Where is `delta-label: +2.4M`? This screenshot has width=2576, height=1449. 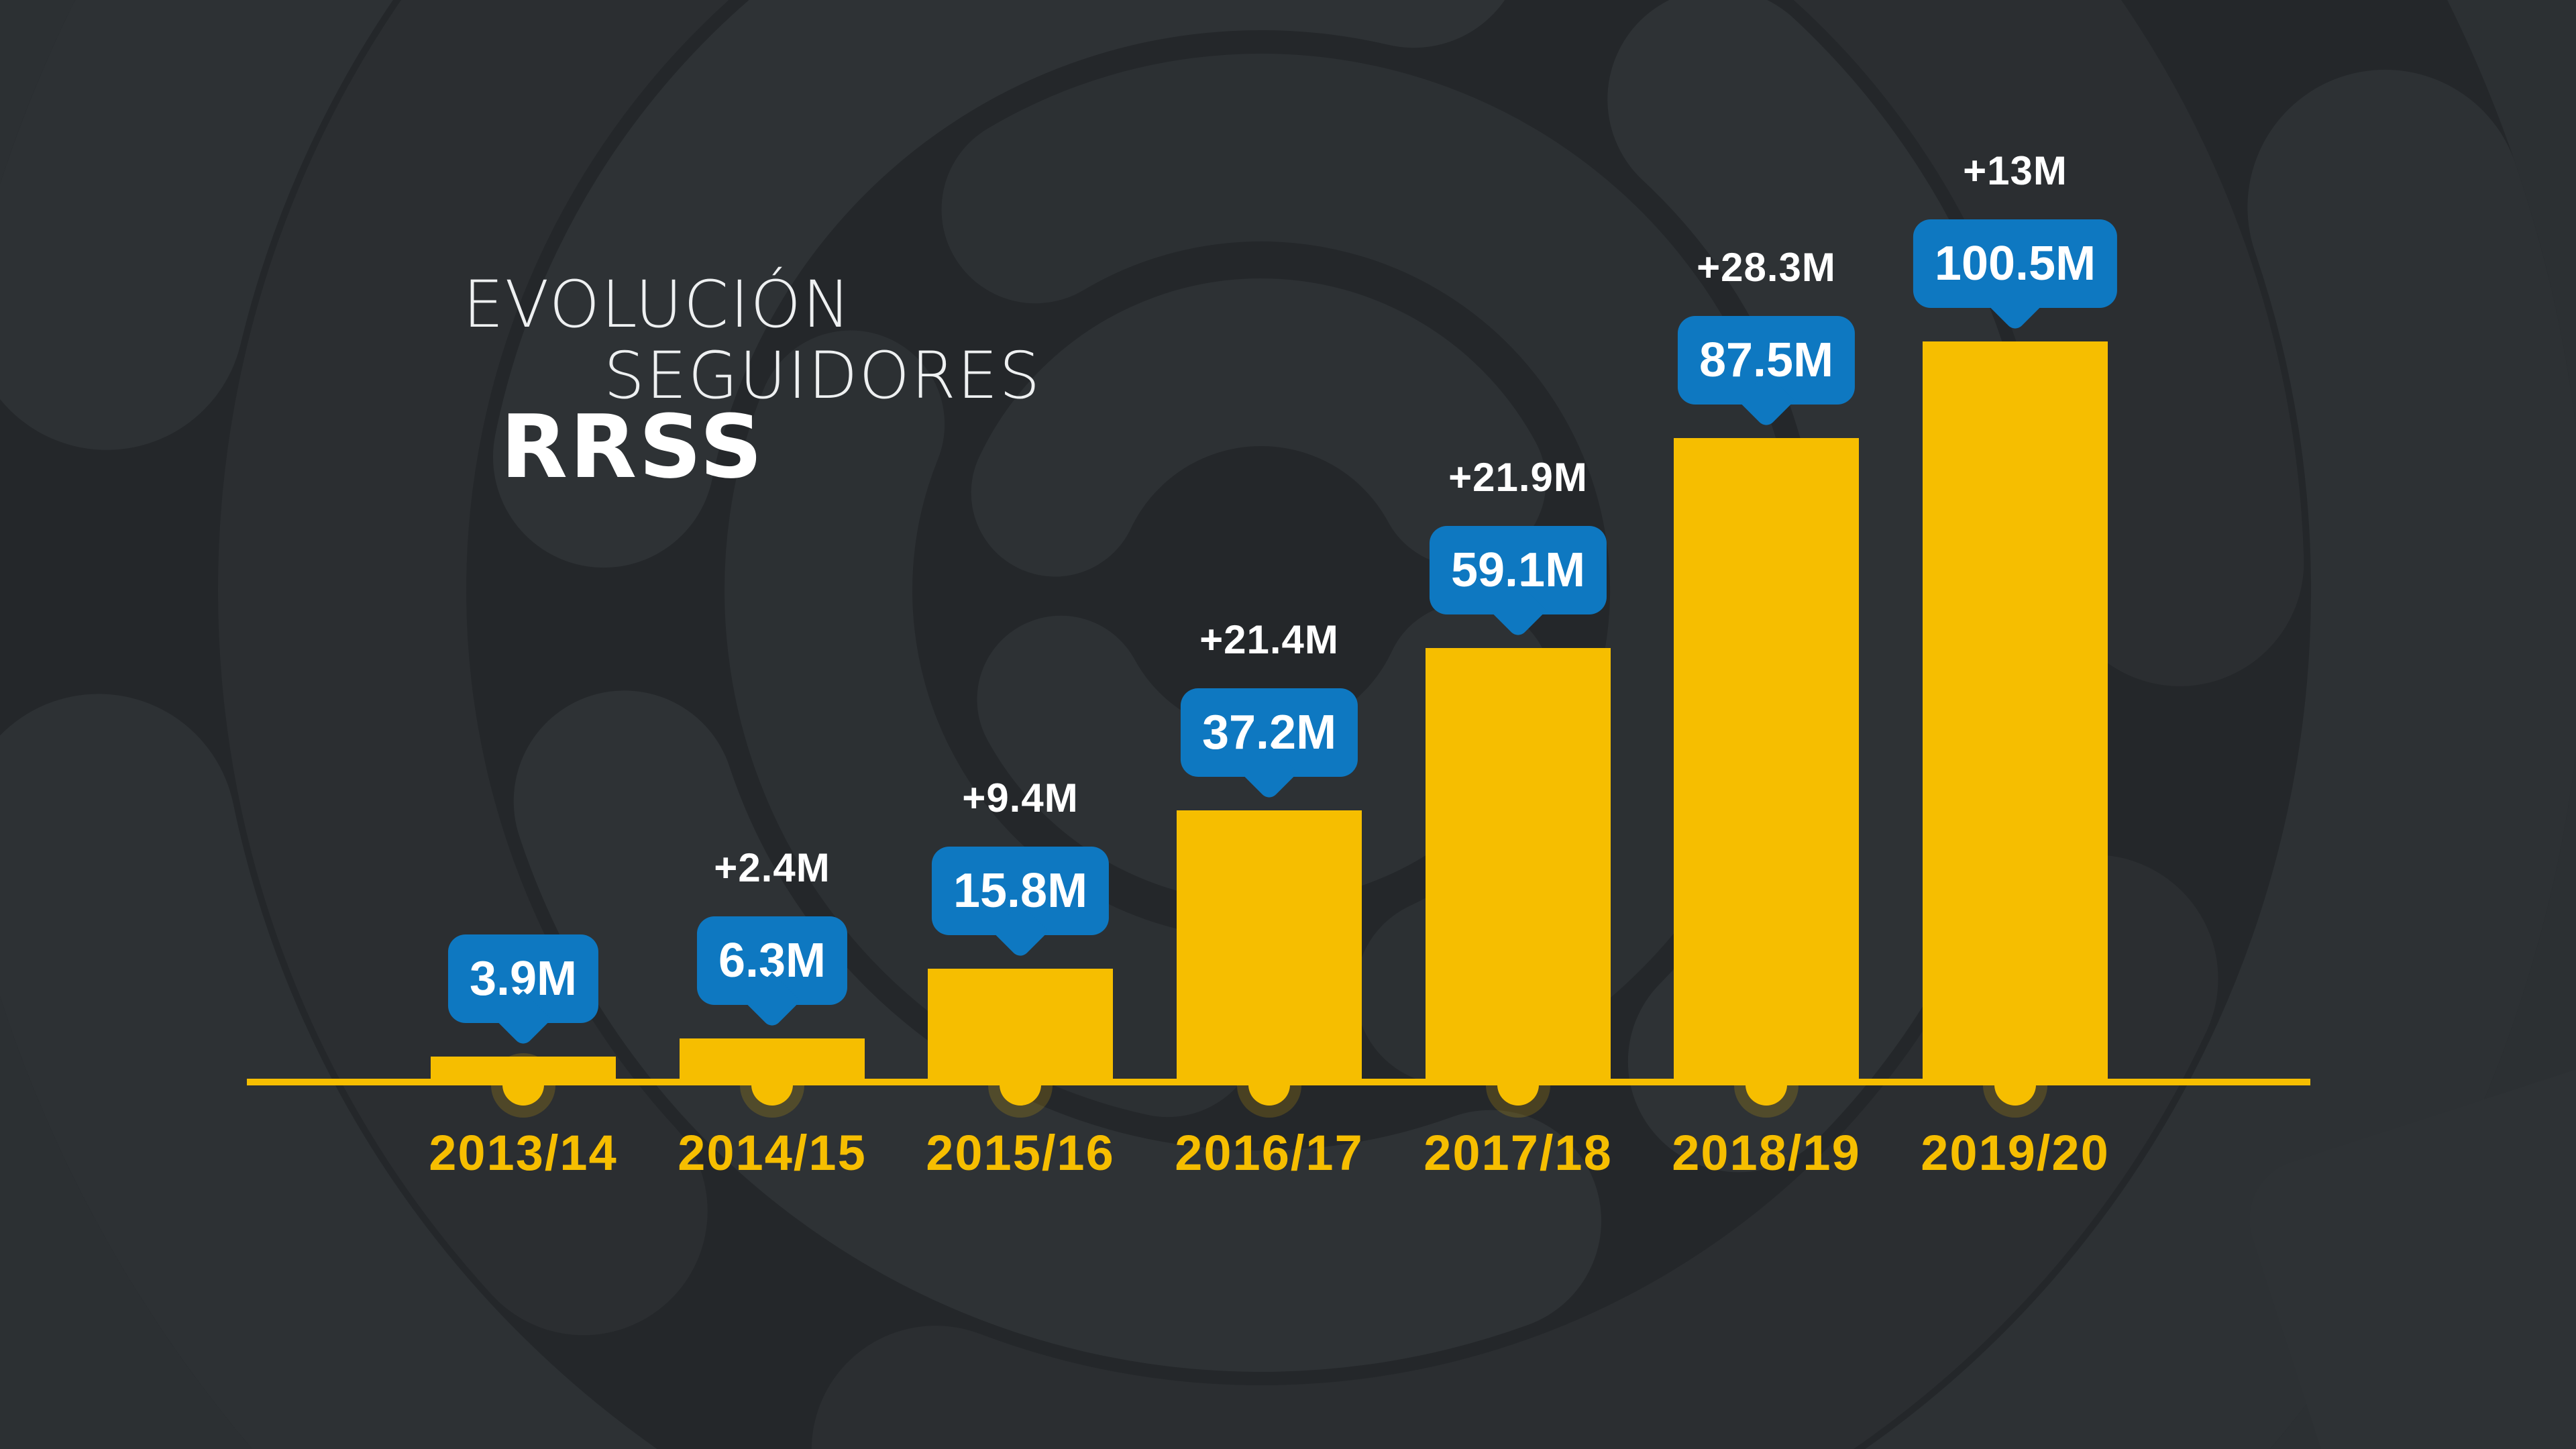
delta-label: +2.4M is located at coordinates (772, 867).